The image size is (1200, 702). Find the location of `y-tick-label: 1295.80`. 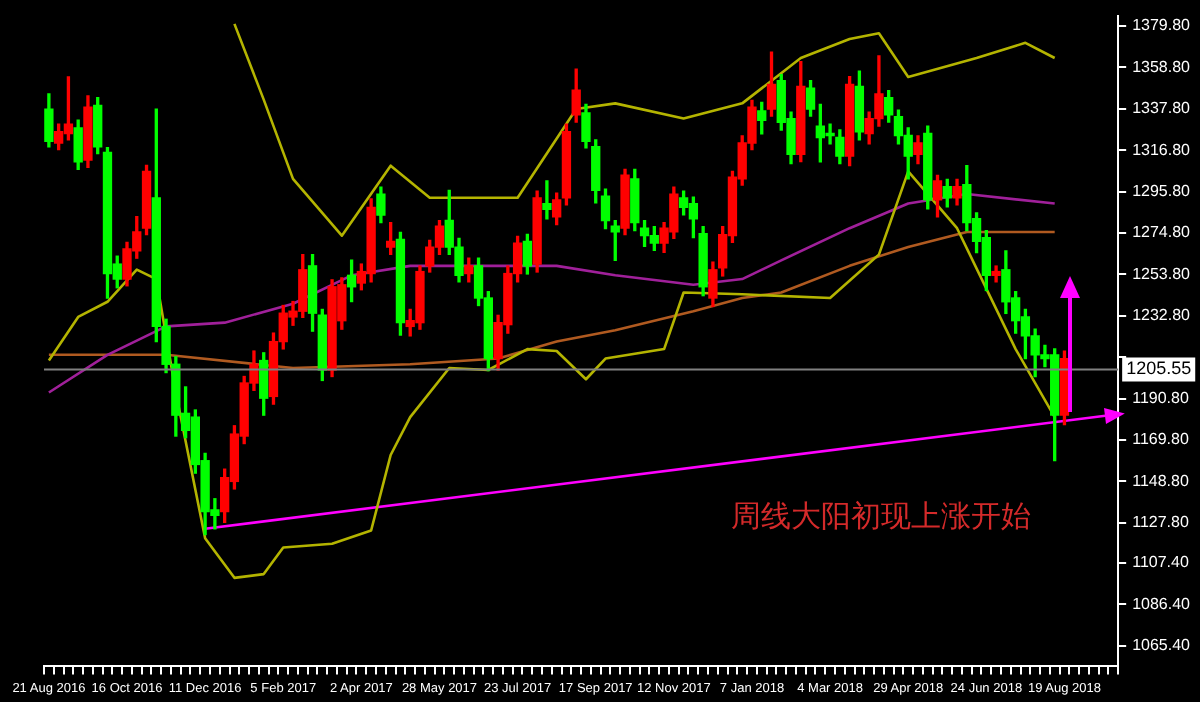

y-tick-label: 1295.80 is located at coordinates (1162, 190).